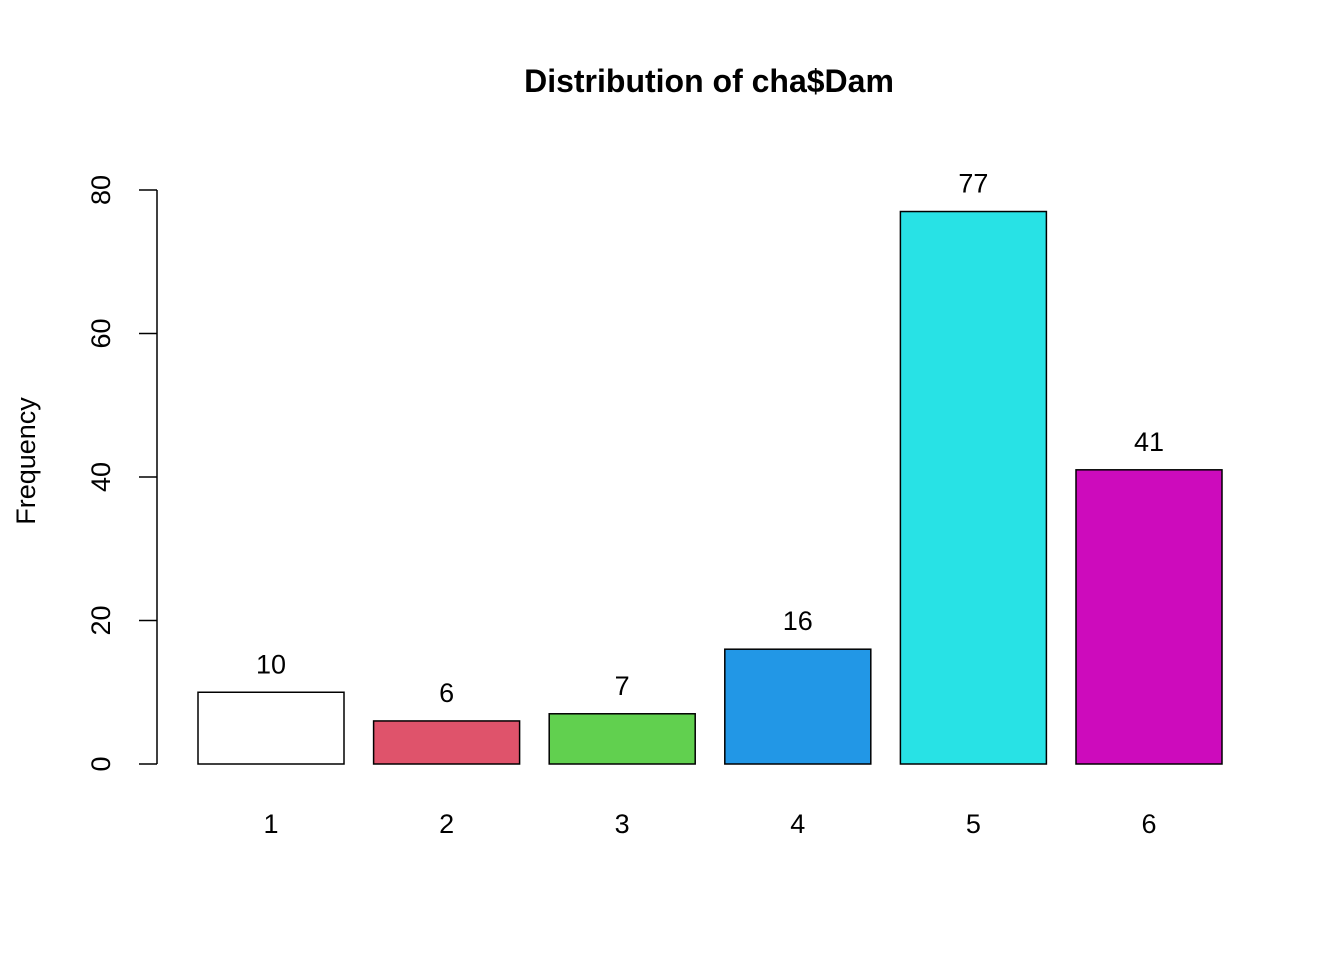 This screenshot has width=1344, height=960. Describe the element at coordinates (798, 621) in the screenshot. I see `data-label: 16` at that location.